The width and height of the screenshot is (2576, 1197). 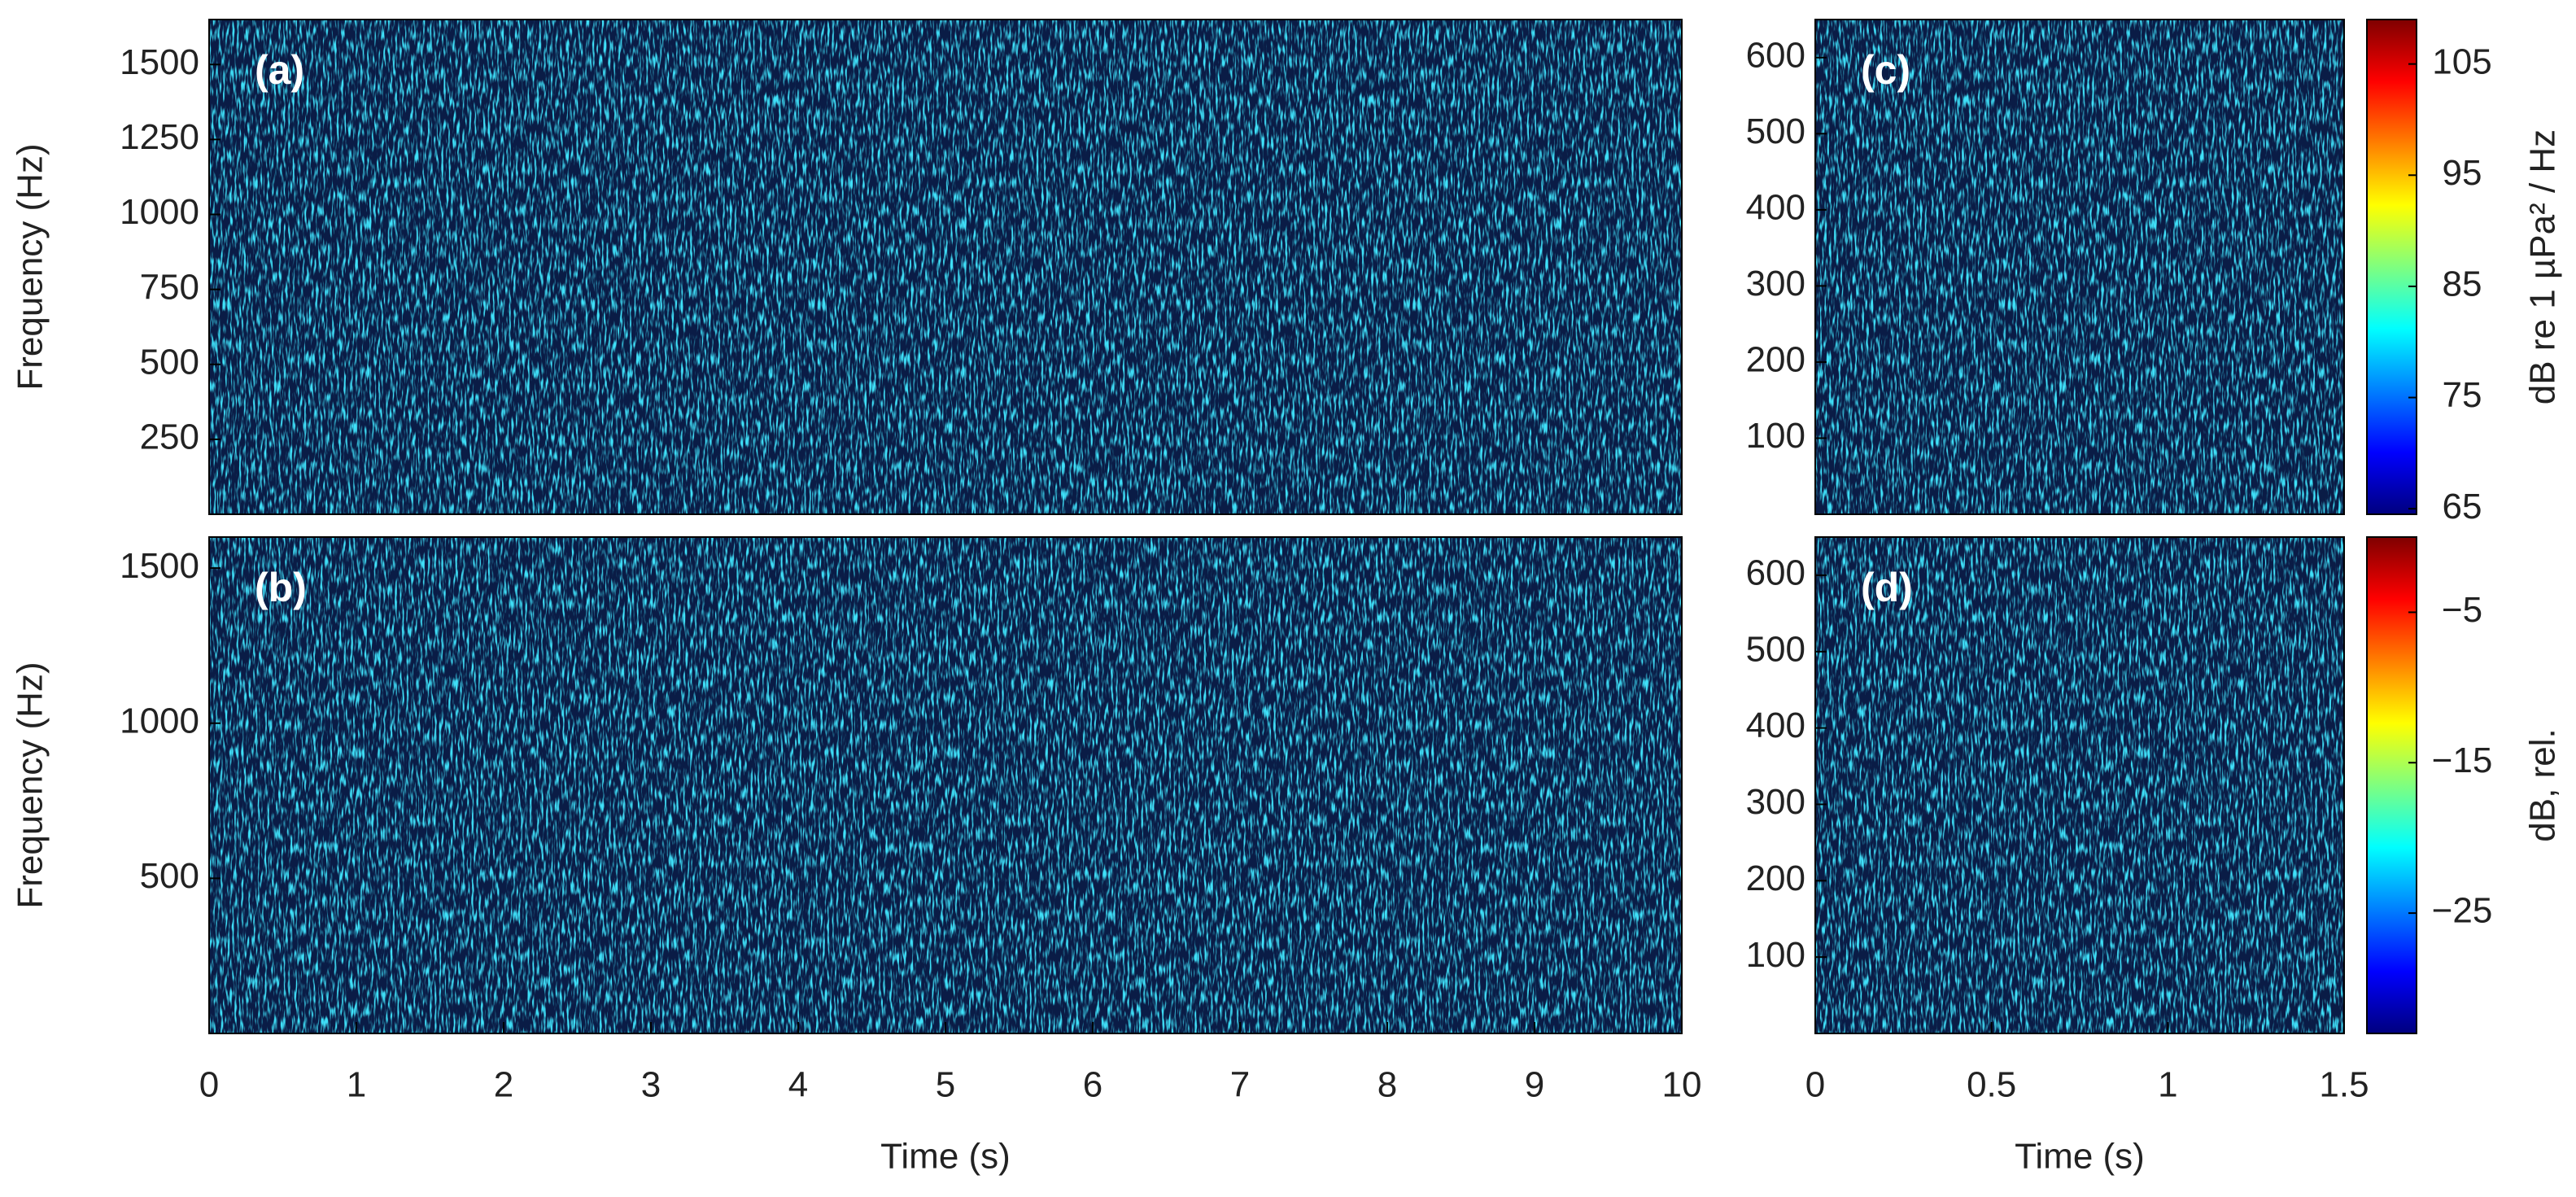 What do you see at coordinates (169, 287) in the screenshot?
I see `y-tick-label: 750` at bounding box center [169, 287].